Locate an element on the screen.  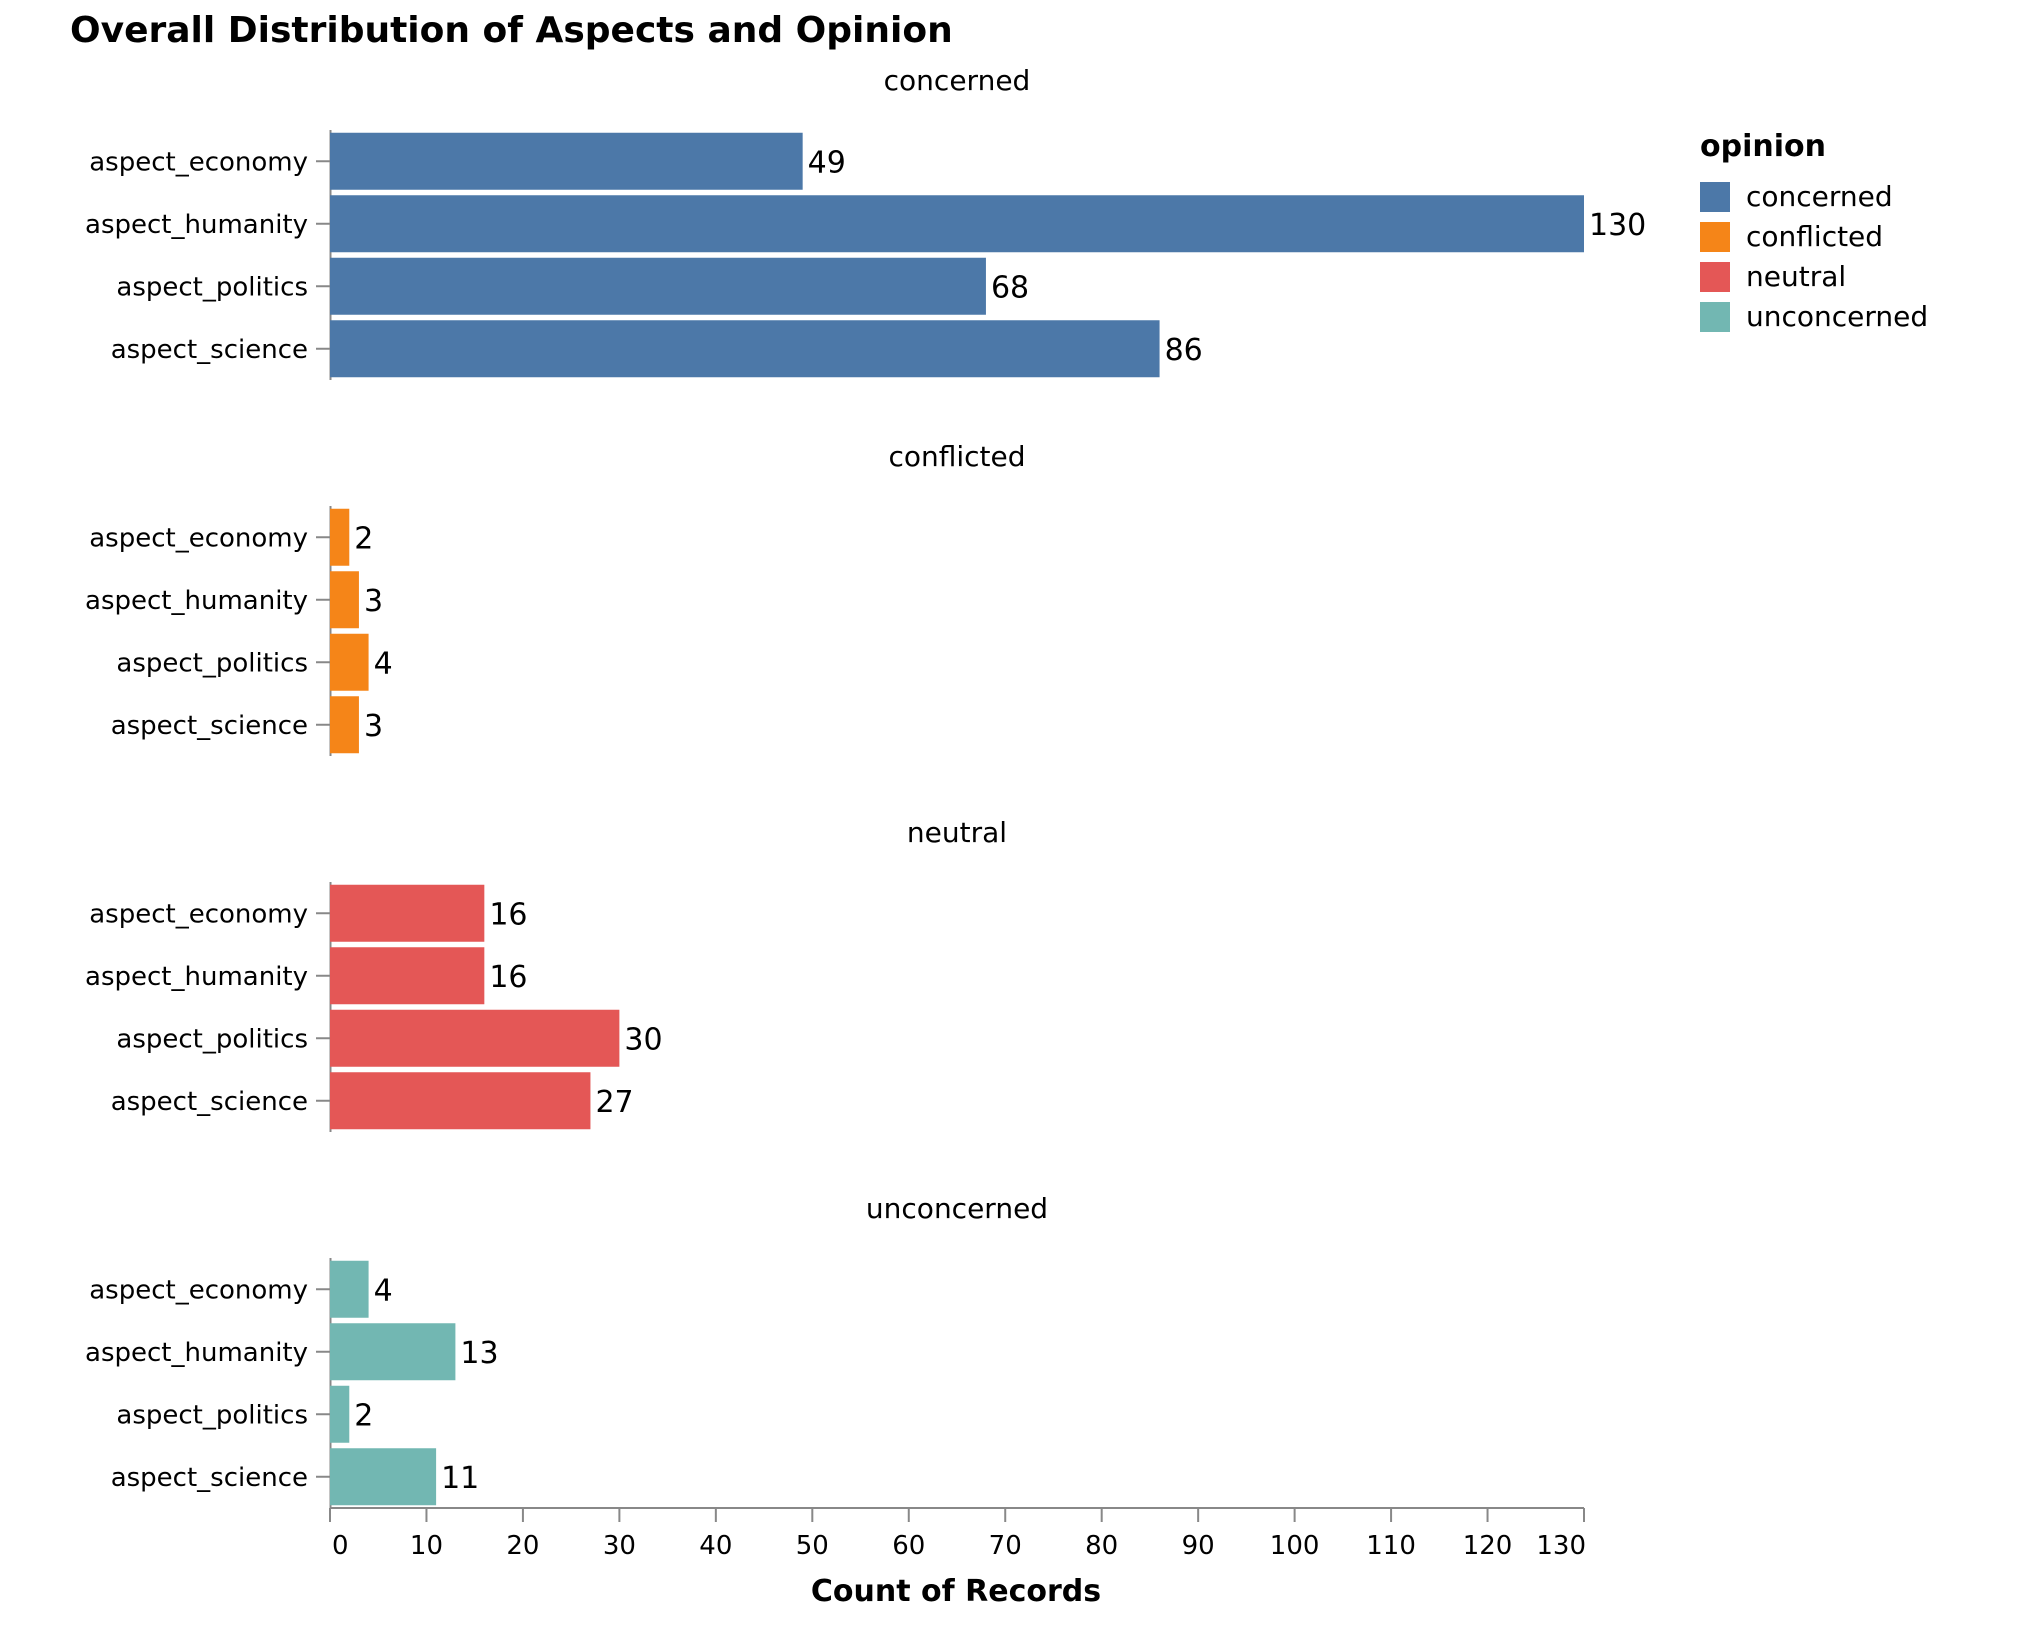
legend-item-conflicted: conflicted is located at coordinates (1791, 236).